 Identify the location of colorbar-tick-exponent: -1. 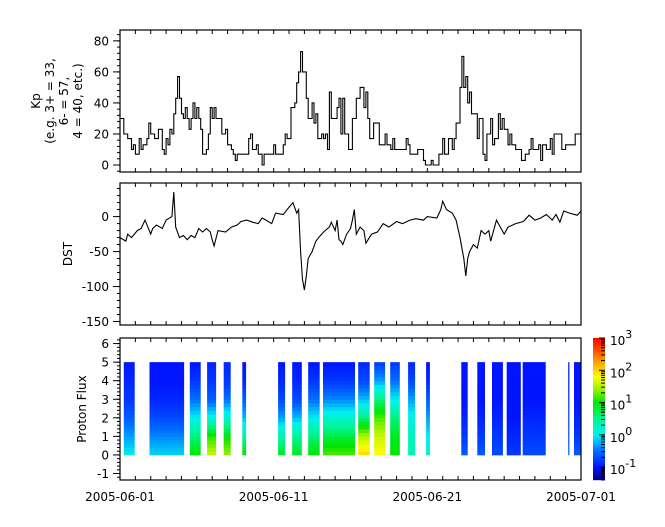
(630, 463).